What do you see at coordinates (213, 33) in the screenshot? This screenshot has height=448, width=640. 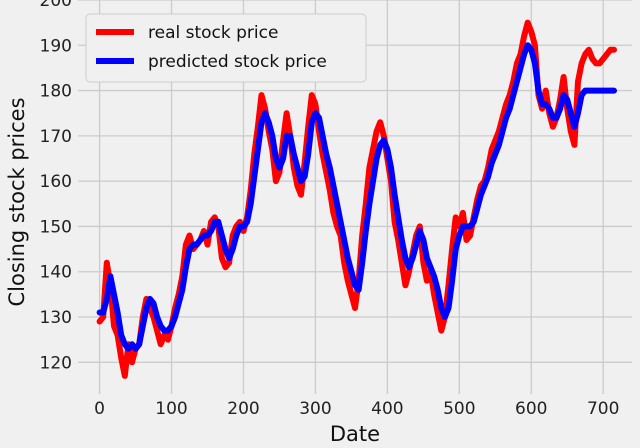 I see `legend-label-real: real stock price` at bounding box center [213, 33].